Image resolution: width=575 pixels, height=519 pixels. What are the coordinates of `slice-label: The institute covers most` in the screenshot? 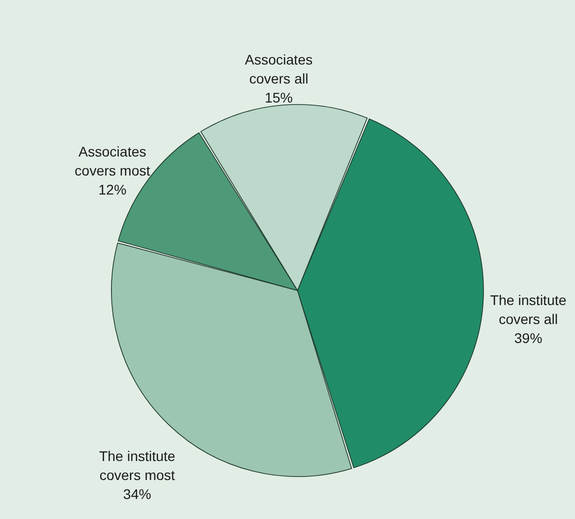 It's located at (137, 465).